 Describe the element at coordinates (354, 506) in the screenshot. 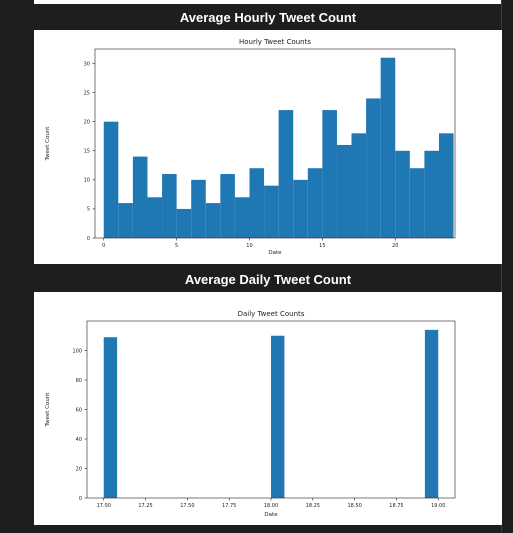

I see `x-tick-label: 18.50` at that location.